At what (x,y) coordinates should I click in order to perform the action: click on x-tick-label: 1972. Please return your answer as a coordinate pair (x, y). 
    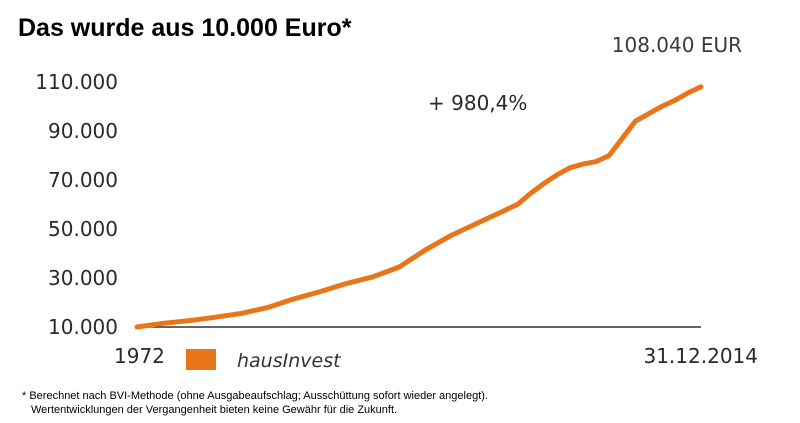
    Looking at the image, I should click on (139, 356).